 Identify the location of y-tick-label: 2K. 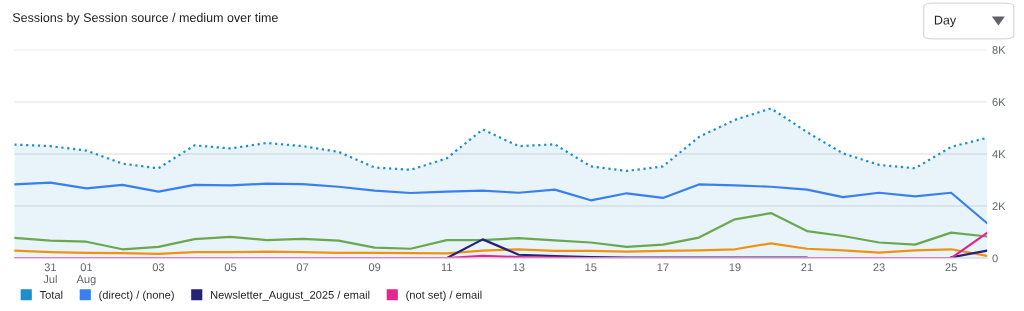
(999, 206).